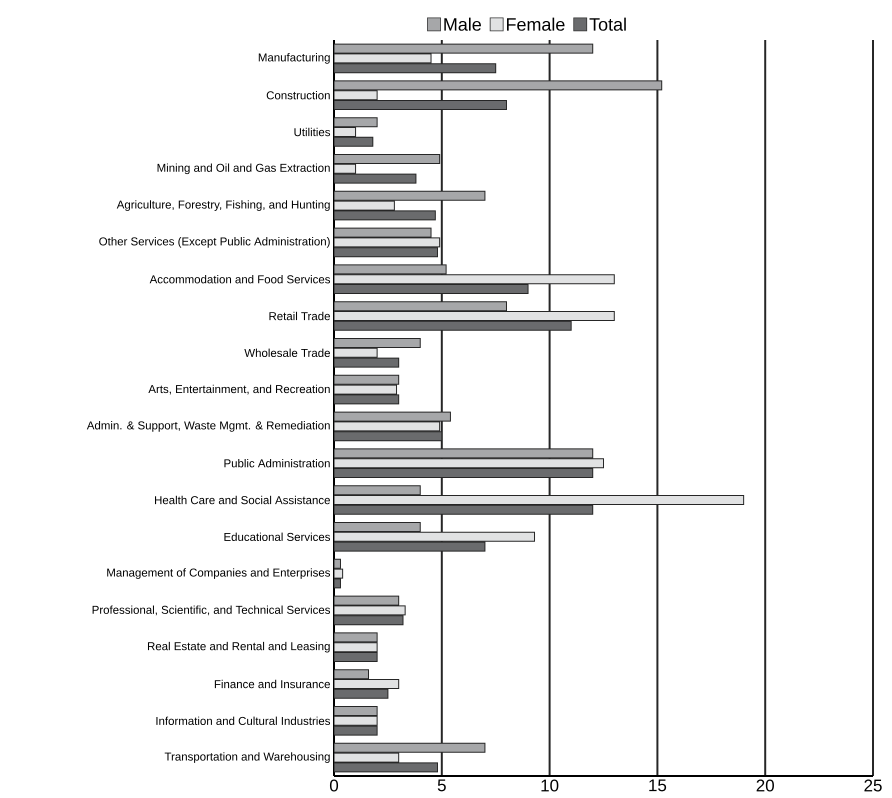 The image size is (892, 798). What do you see at coordinates (240, 279) in the screenshot?
I see `y-tick-label: Accommodation and Food Services` at bounding box center [240, 279].